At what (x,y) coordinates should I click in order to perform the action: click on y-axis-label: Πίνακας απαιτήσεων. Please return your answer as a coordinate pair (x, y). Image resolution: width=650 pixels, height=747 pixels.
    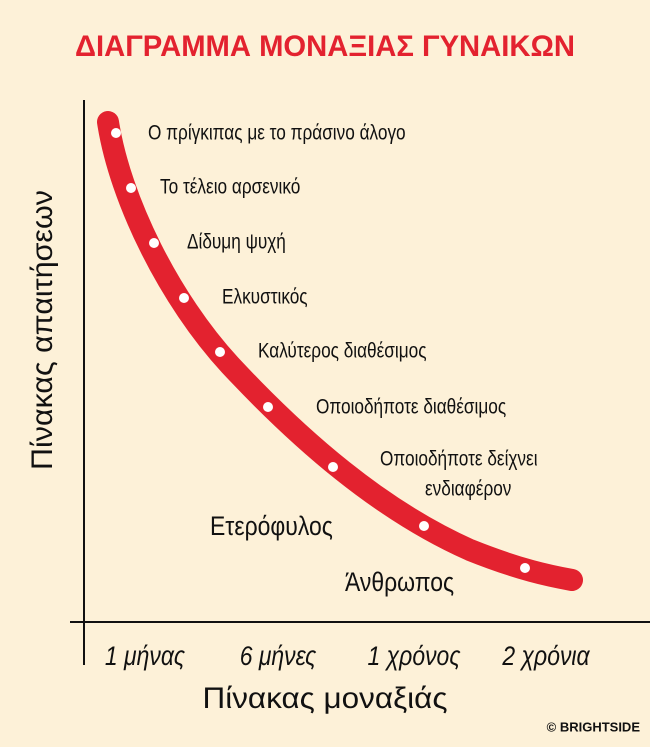
    Looking at the image, I should click on (42, 330).